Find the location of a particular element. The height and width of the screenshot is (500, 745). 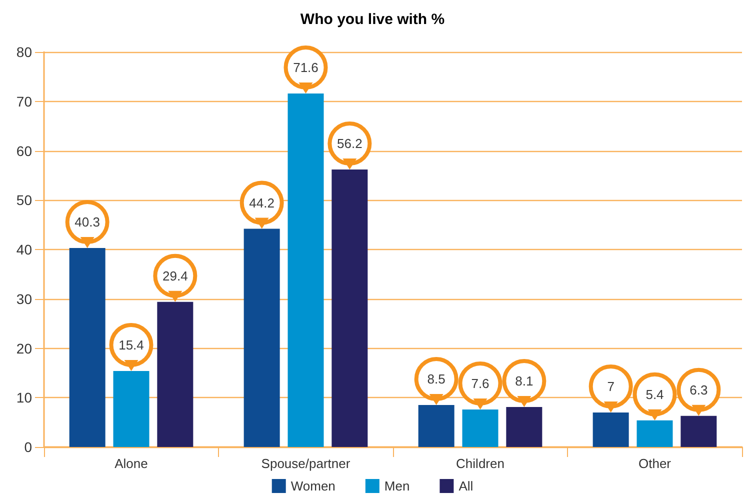

x-tick-label: Spouse/partner is located at coordinates (306, 463).